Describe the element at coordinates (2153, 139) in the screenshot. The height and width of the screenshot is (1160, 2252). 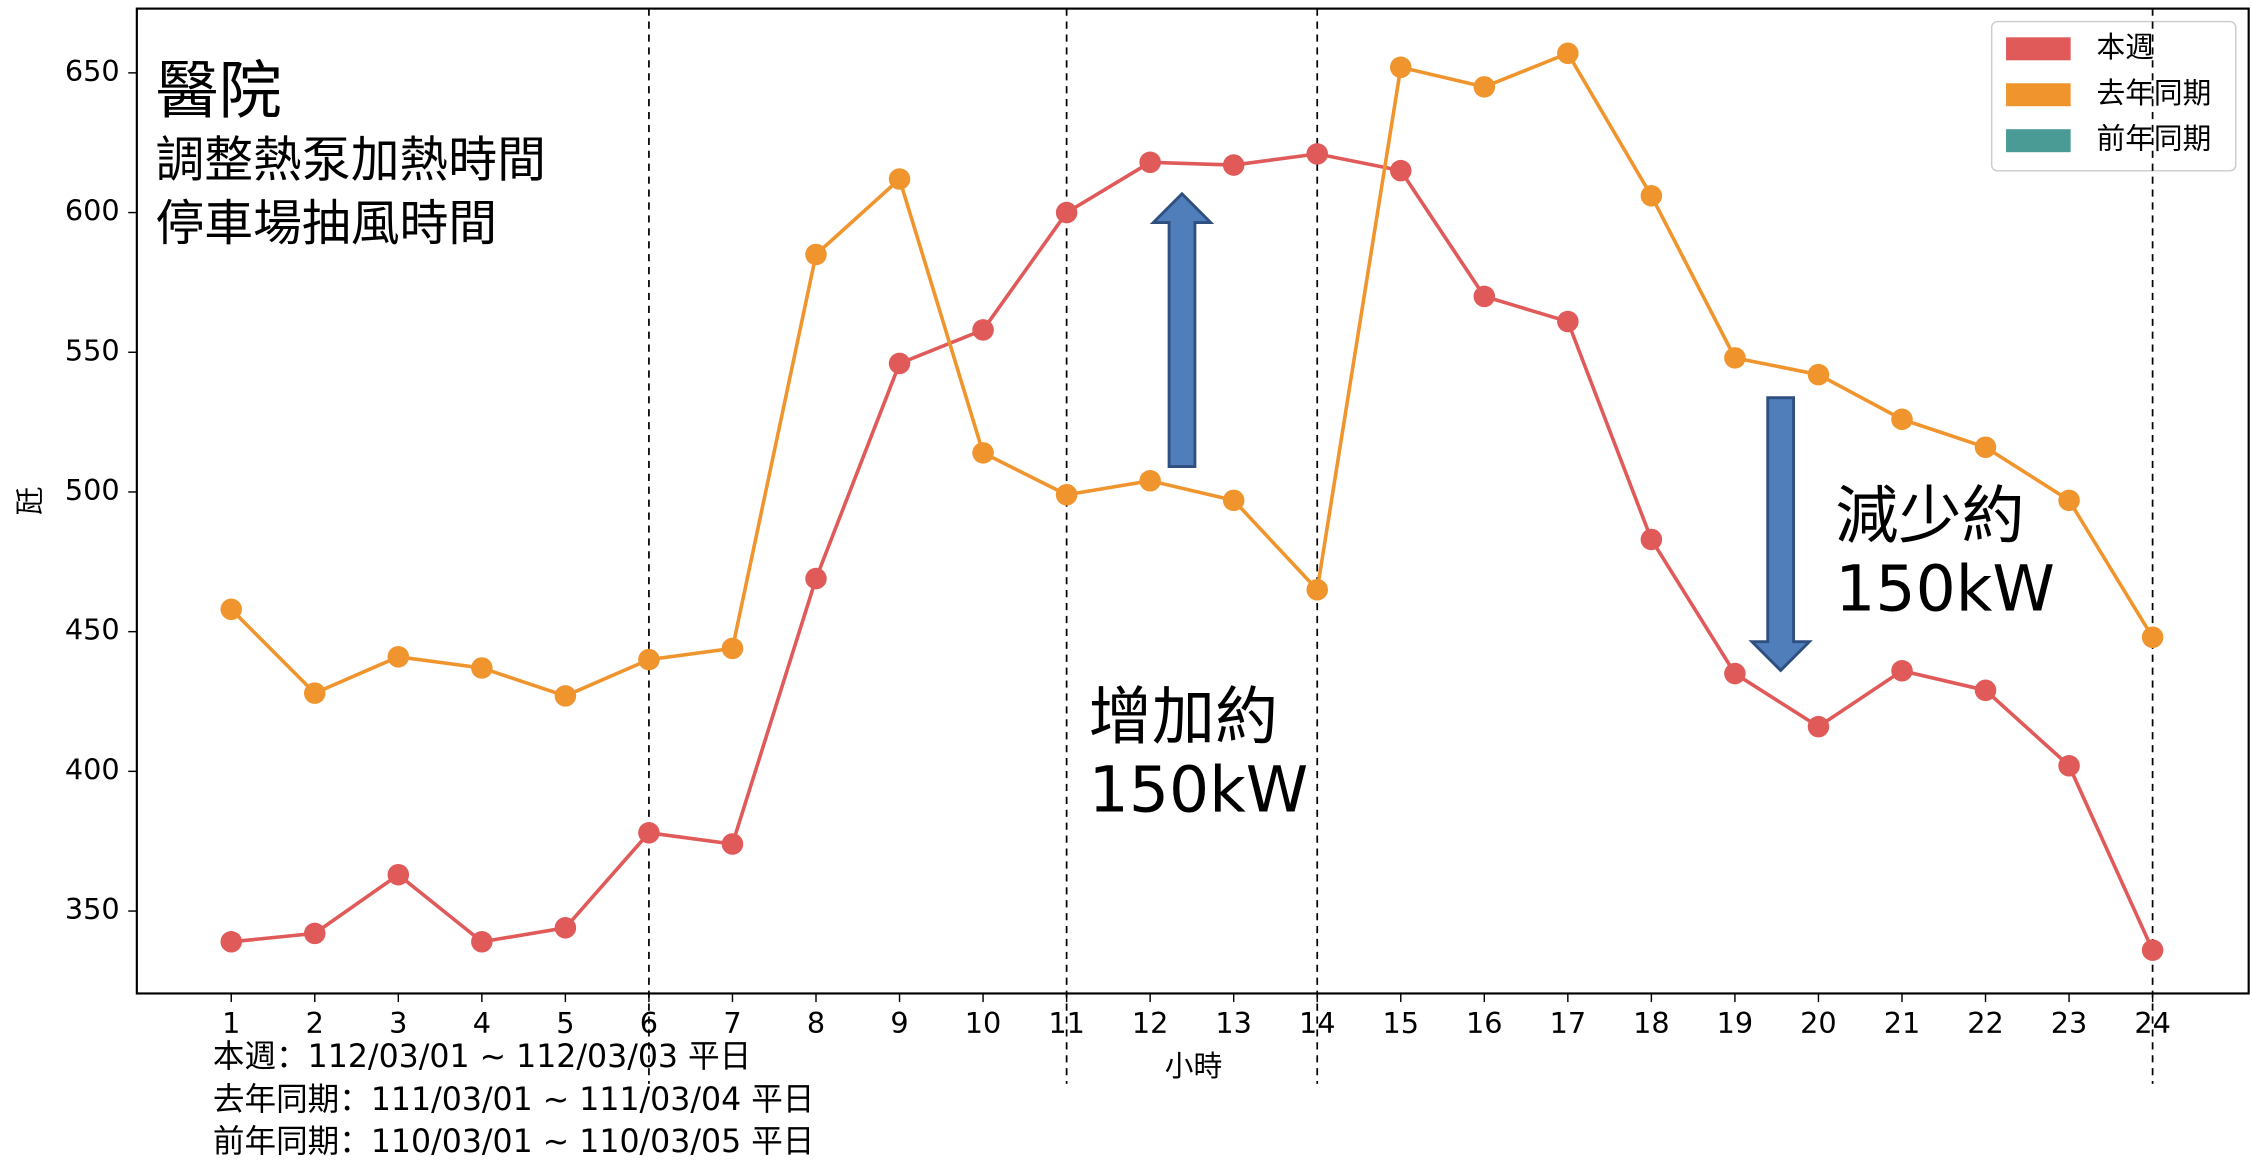
I see `legend-label: 前年同期` at that location.